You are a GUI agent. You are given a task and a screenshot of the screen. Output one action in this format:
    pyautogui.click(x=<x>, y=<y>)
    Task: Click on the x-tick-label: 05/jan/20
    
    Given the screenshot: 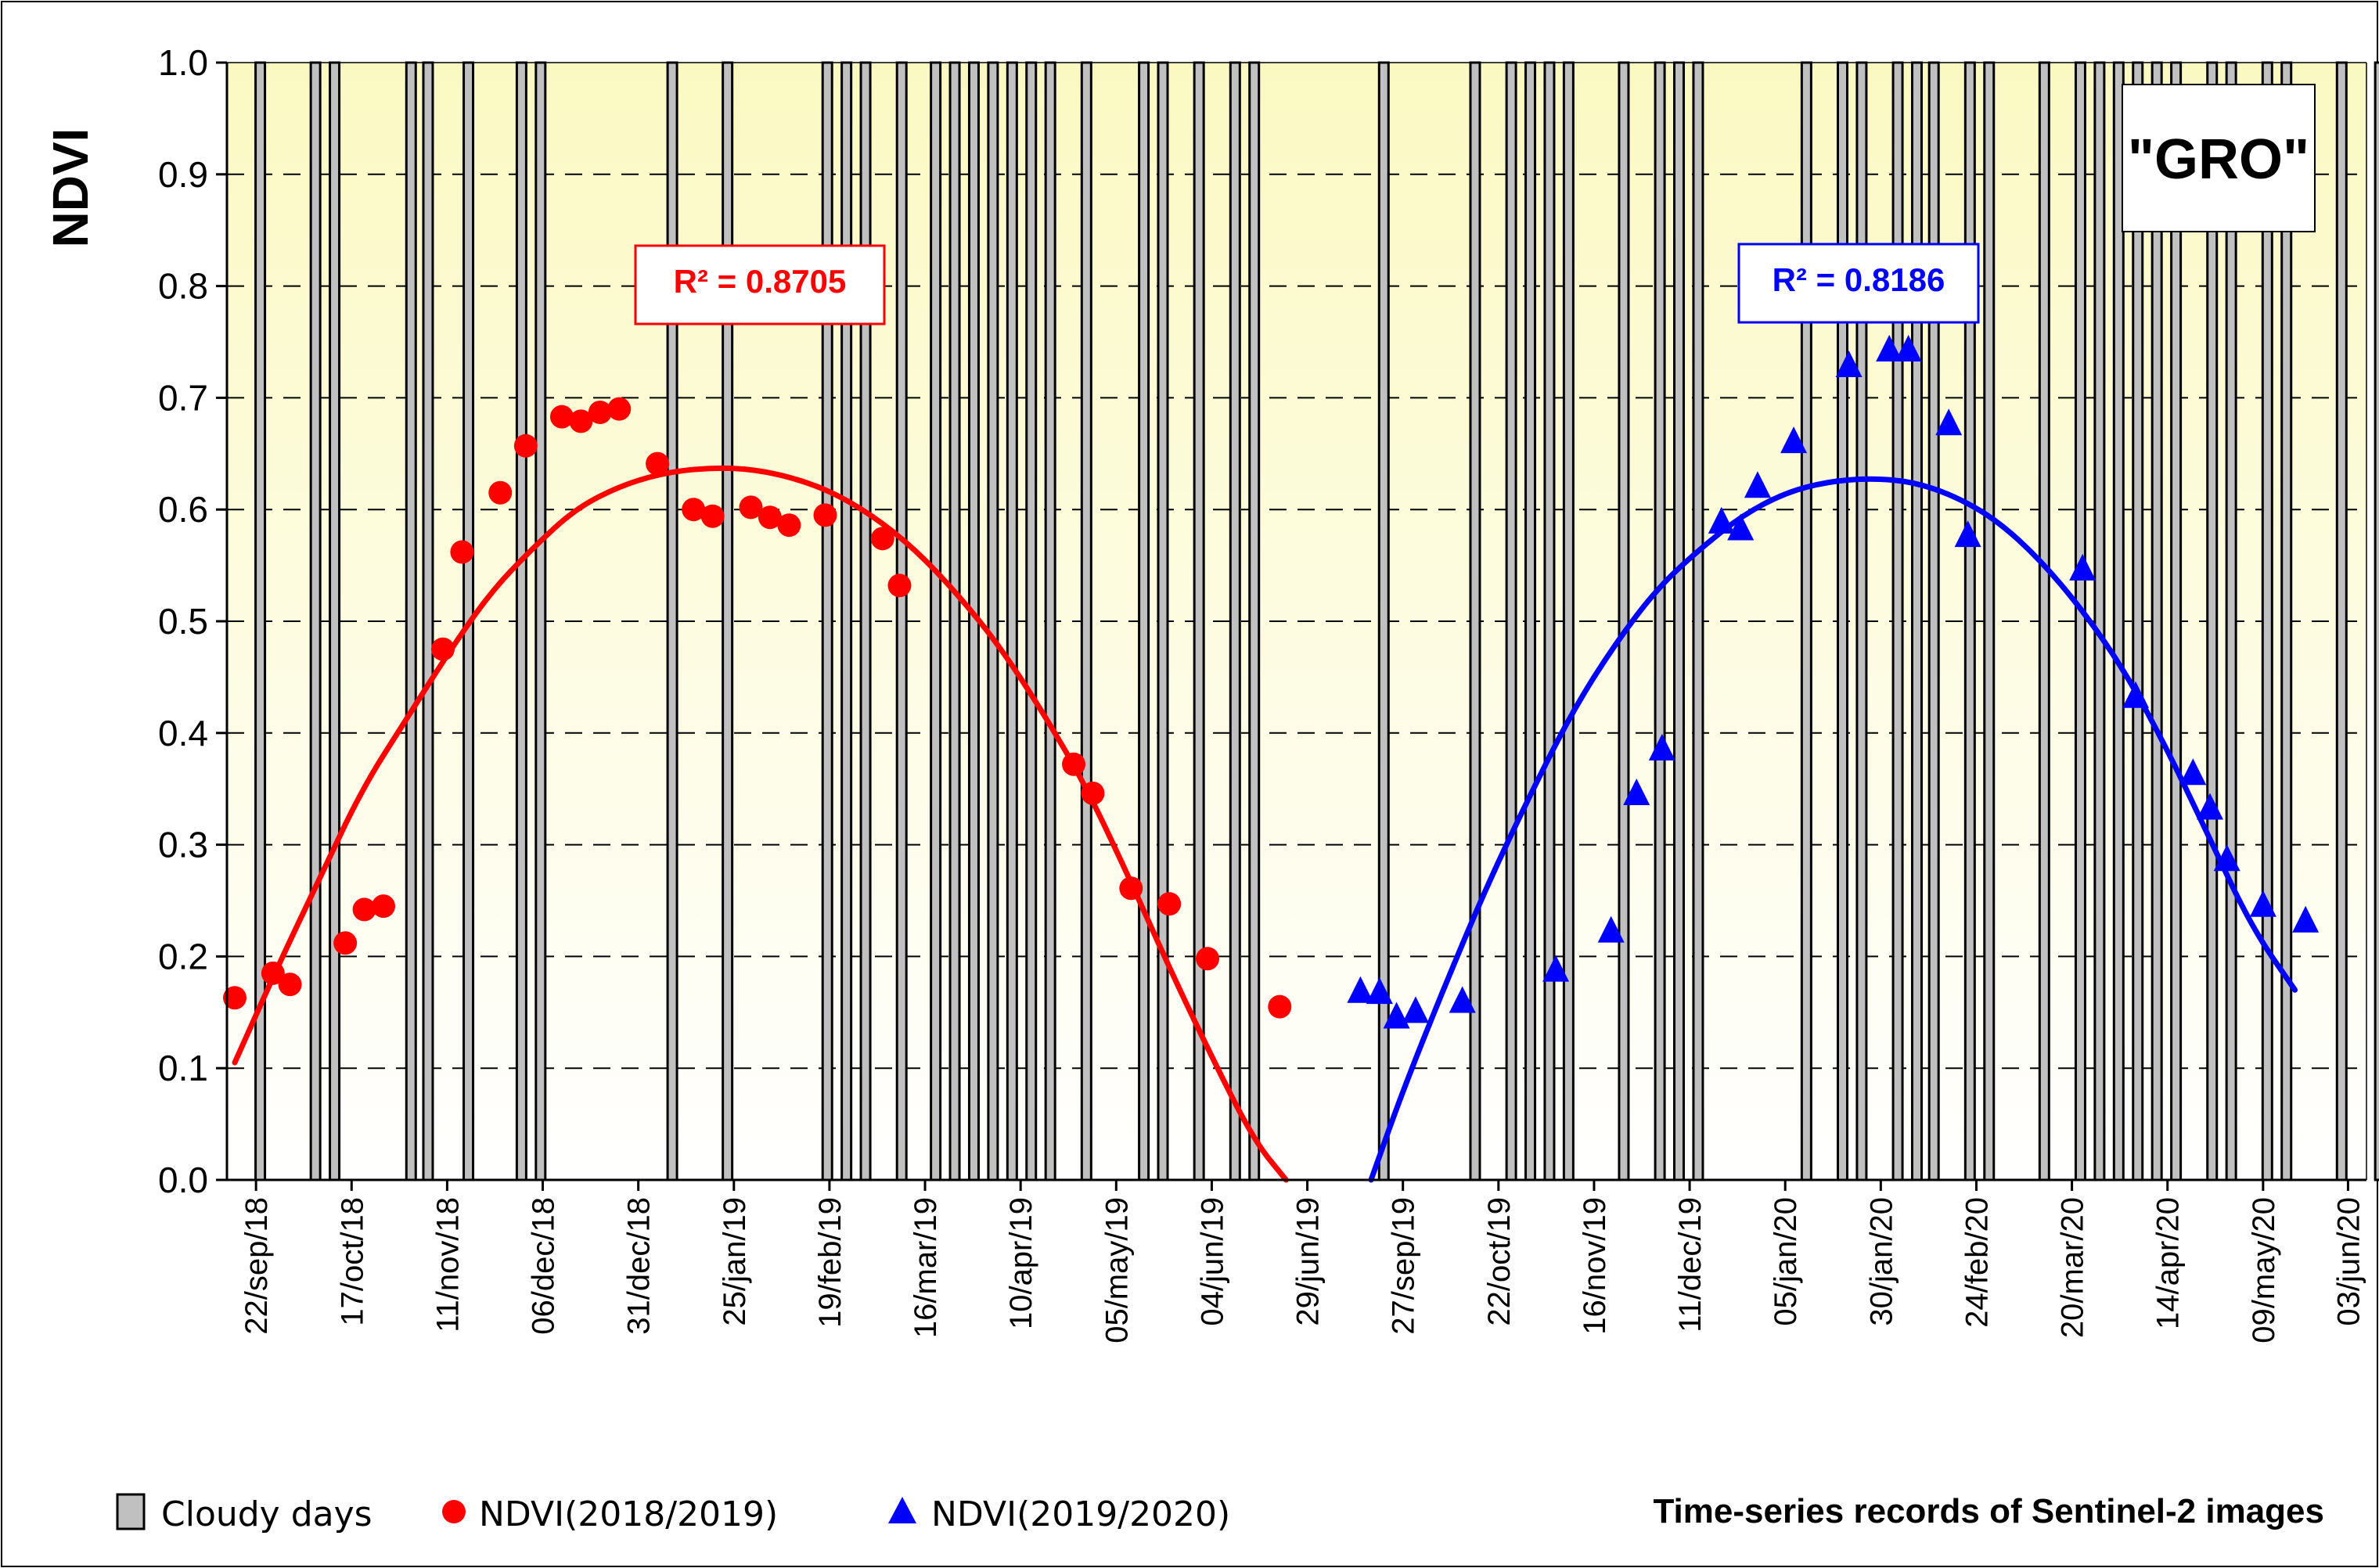 What is the action you would take?
    pyautogui.click(x=1786, y=1261)
    